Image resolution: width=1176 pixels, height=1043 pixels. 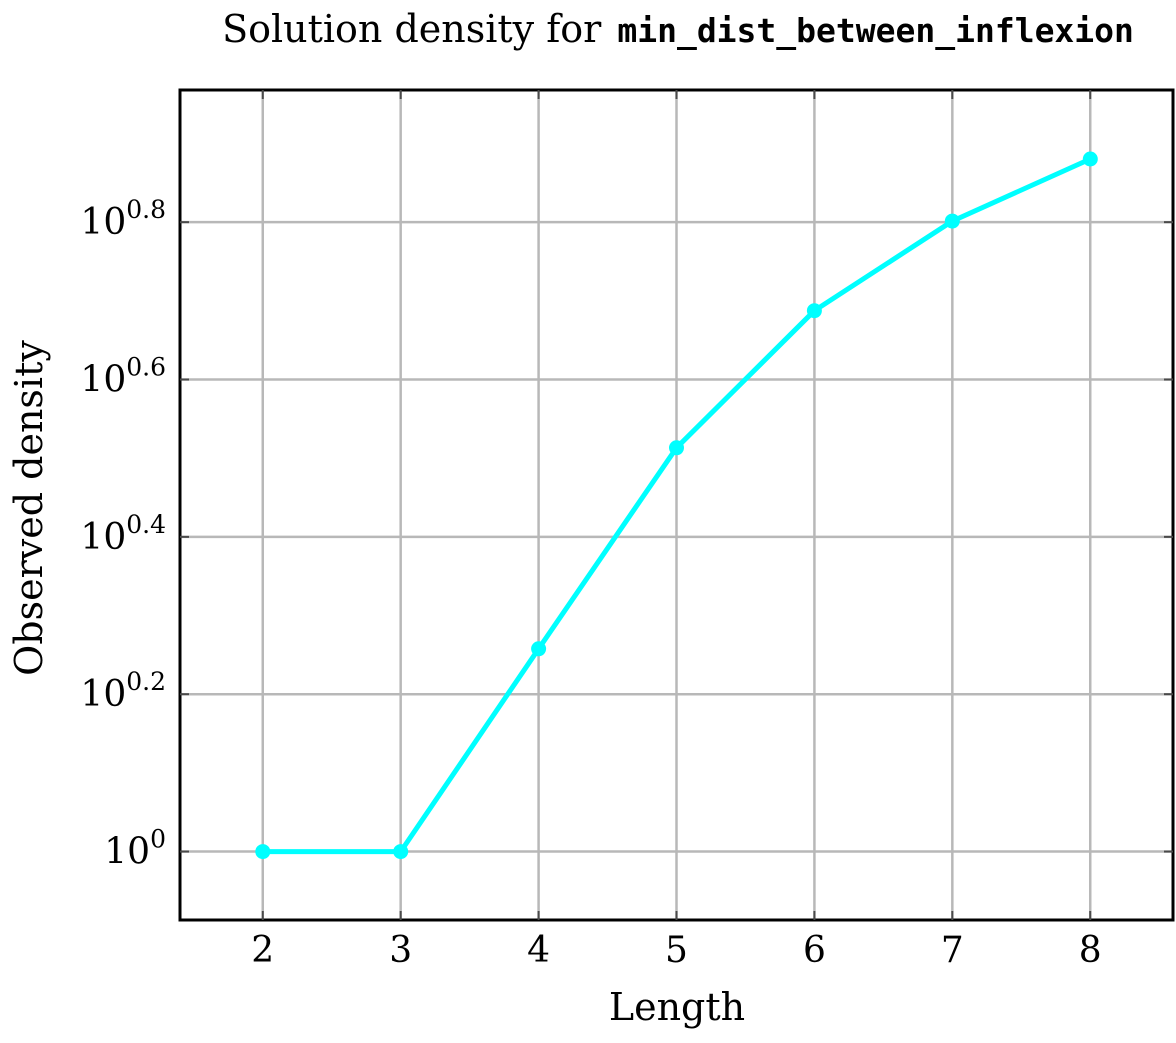 I want to click on x-tick-label: 6, so click(x=814, y=950).